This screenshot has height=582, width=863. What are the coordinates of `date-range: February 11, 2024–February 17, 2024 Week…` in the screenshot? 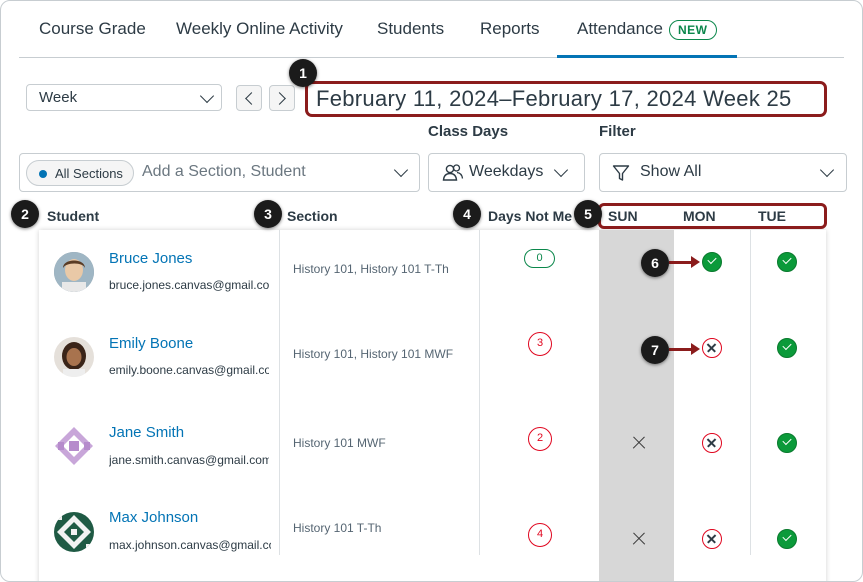 It's located at (566, 99).